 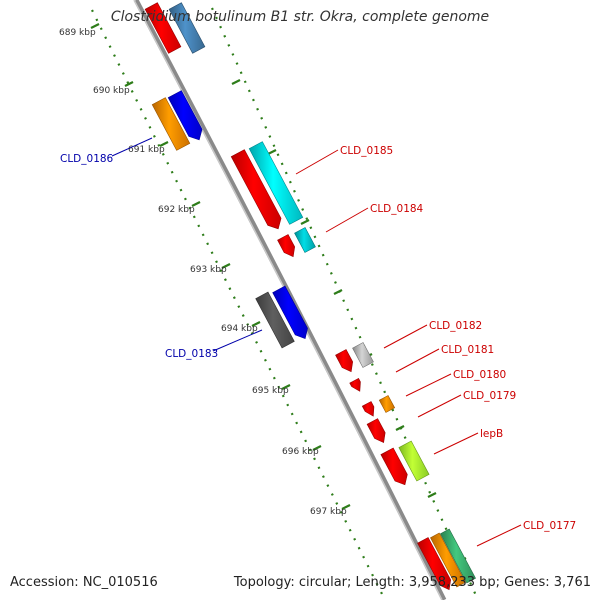 What do you see at coordinates (491, 434) in the screenshot?
I see `gene-label-forward: lepB` at bounding box center [491, 434].